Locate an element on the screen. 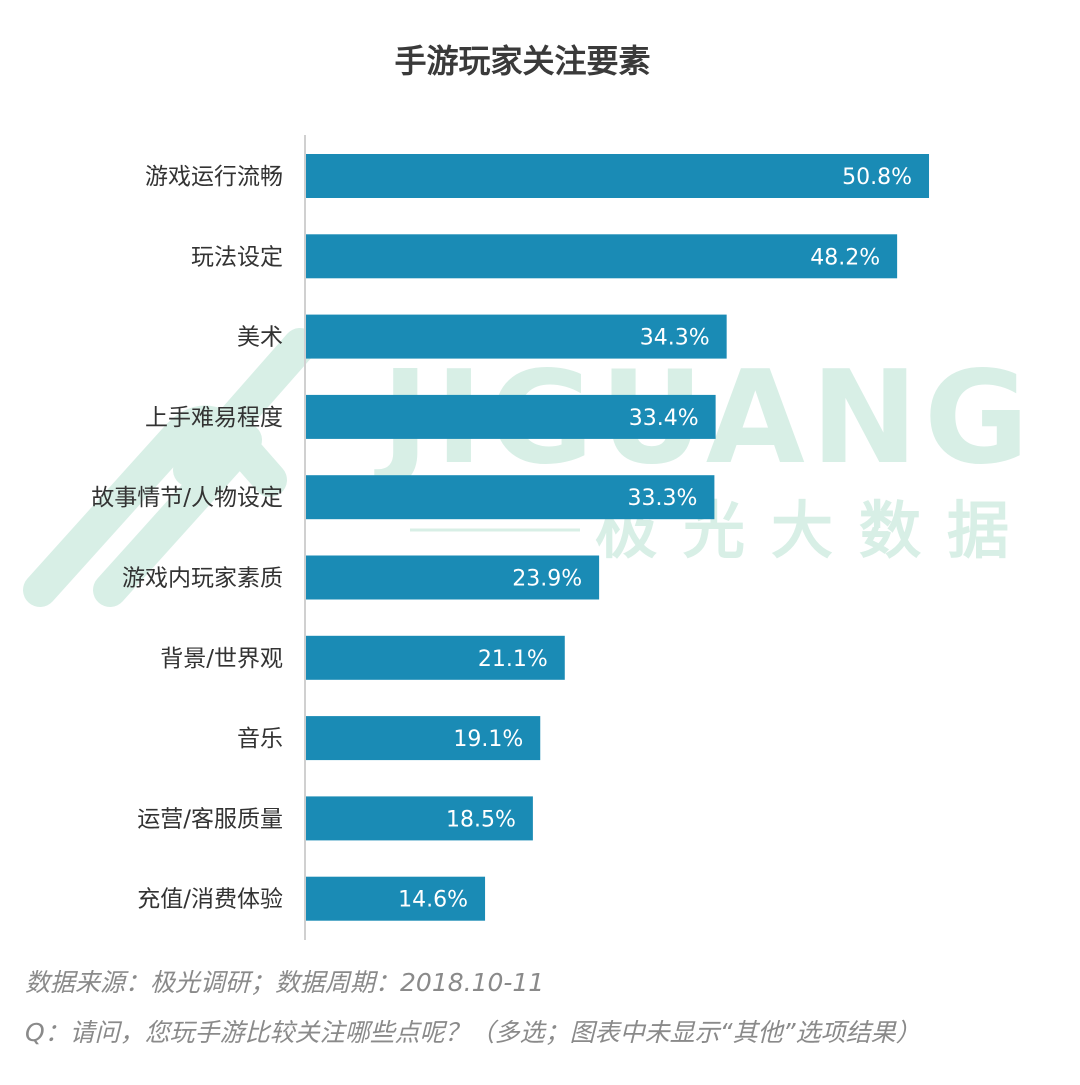 This screenshot has height=1085, width=1080. category-label-8: 音乐 is located at coordinates (260, 739).